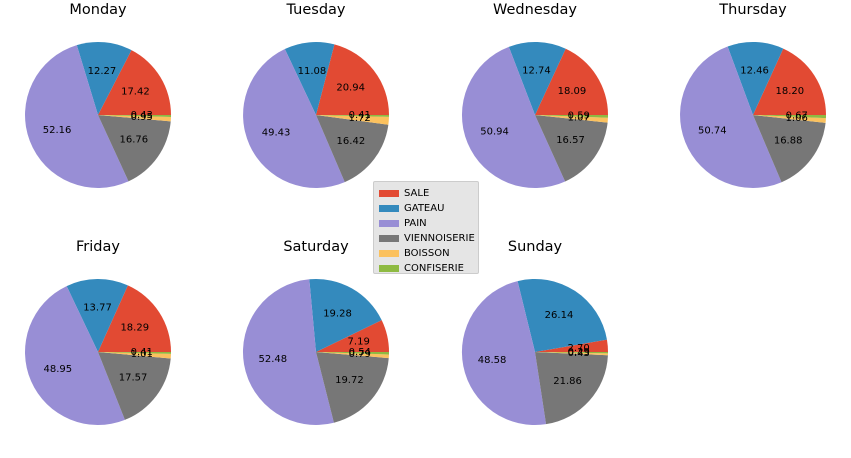 Image resolution: width=851 pixels, height=458 pixels. Describe the element at coordinates (434, 268) in the screenshot. I see `legend-label: CONFISERIE` at that location.